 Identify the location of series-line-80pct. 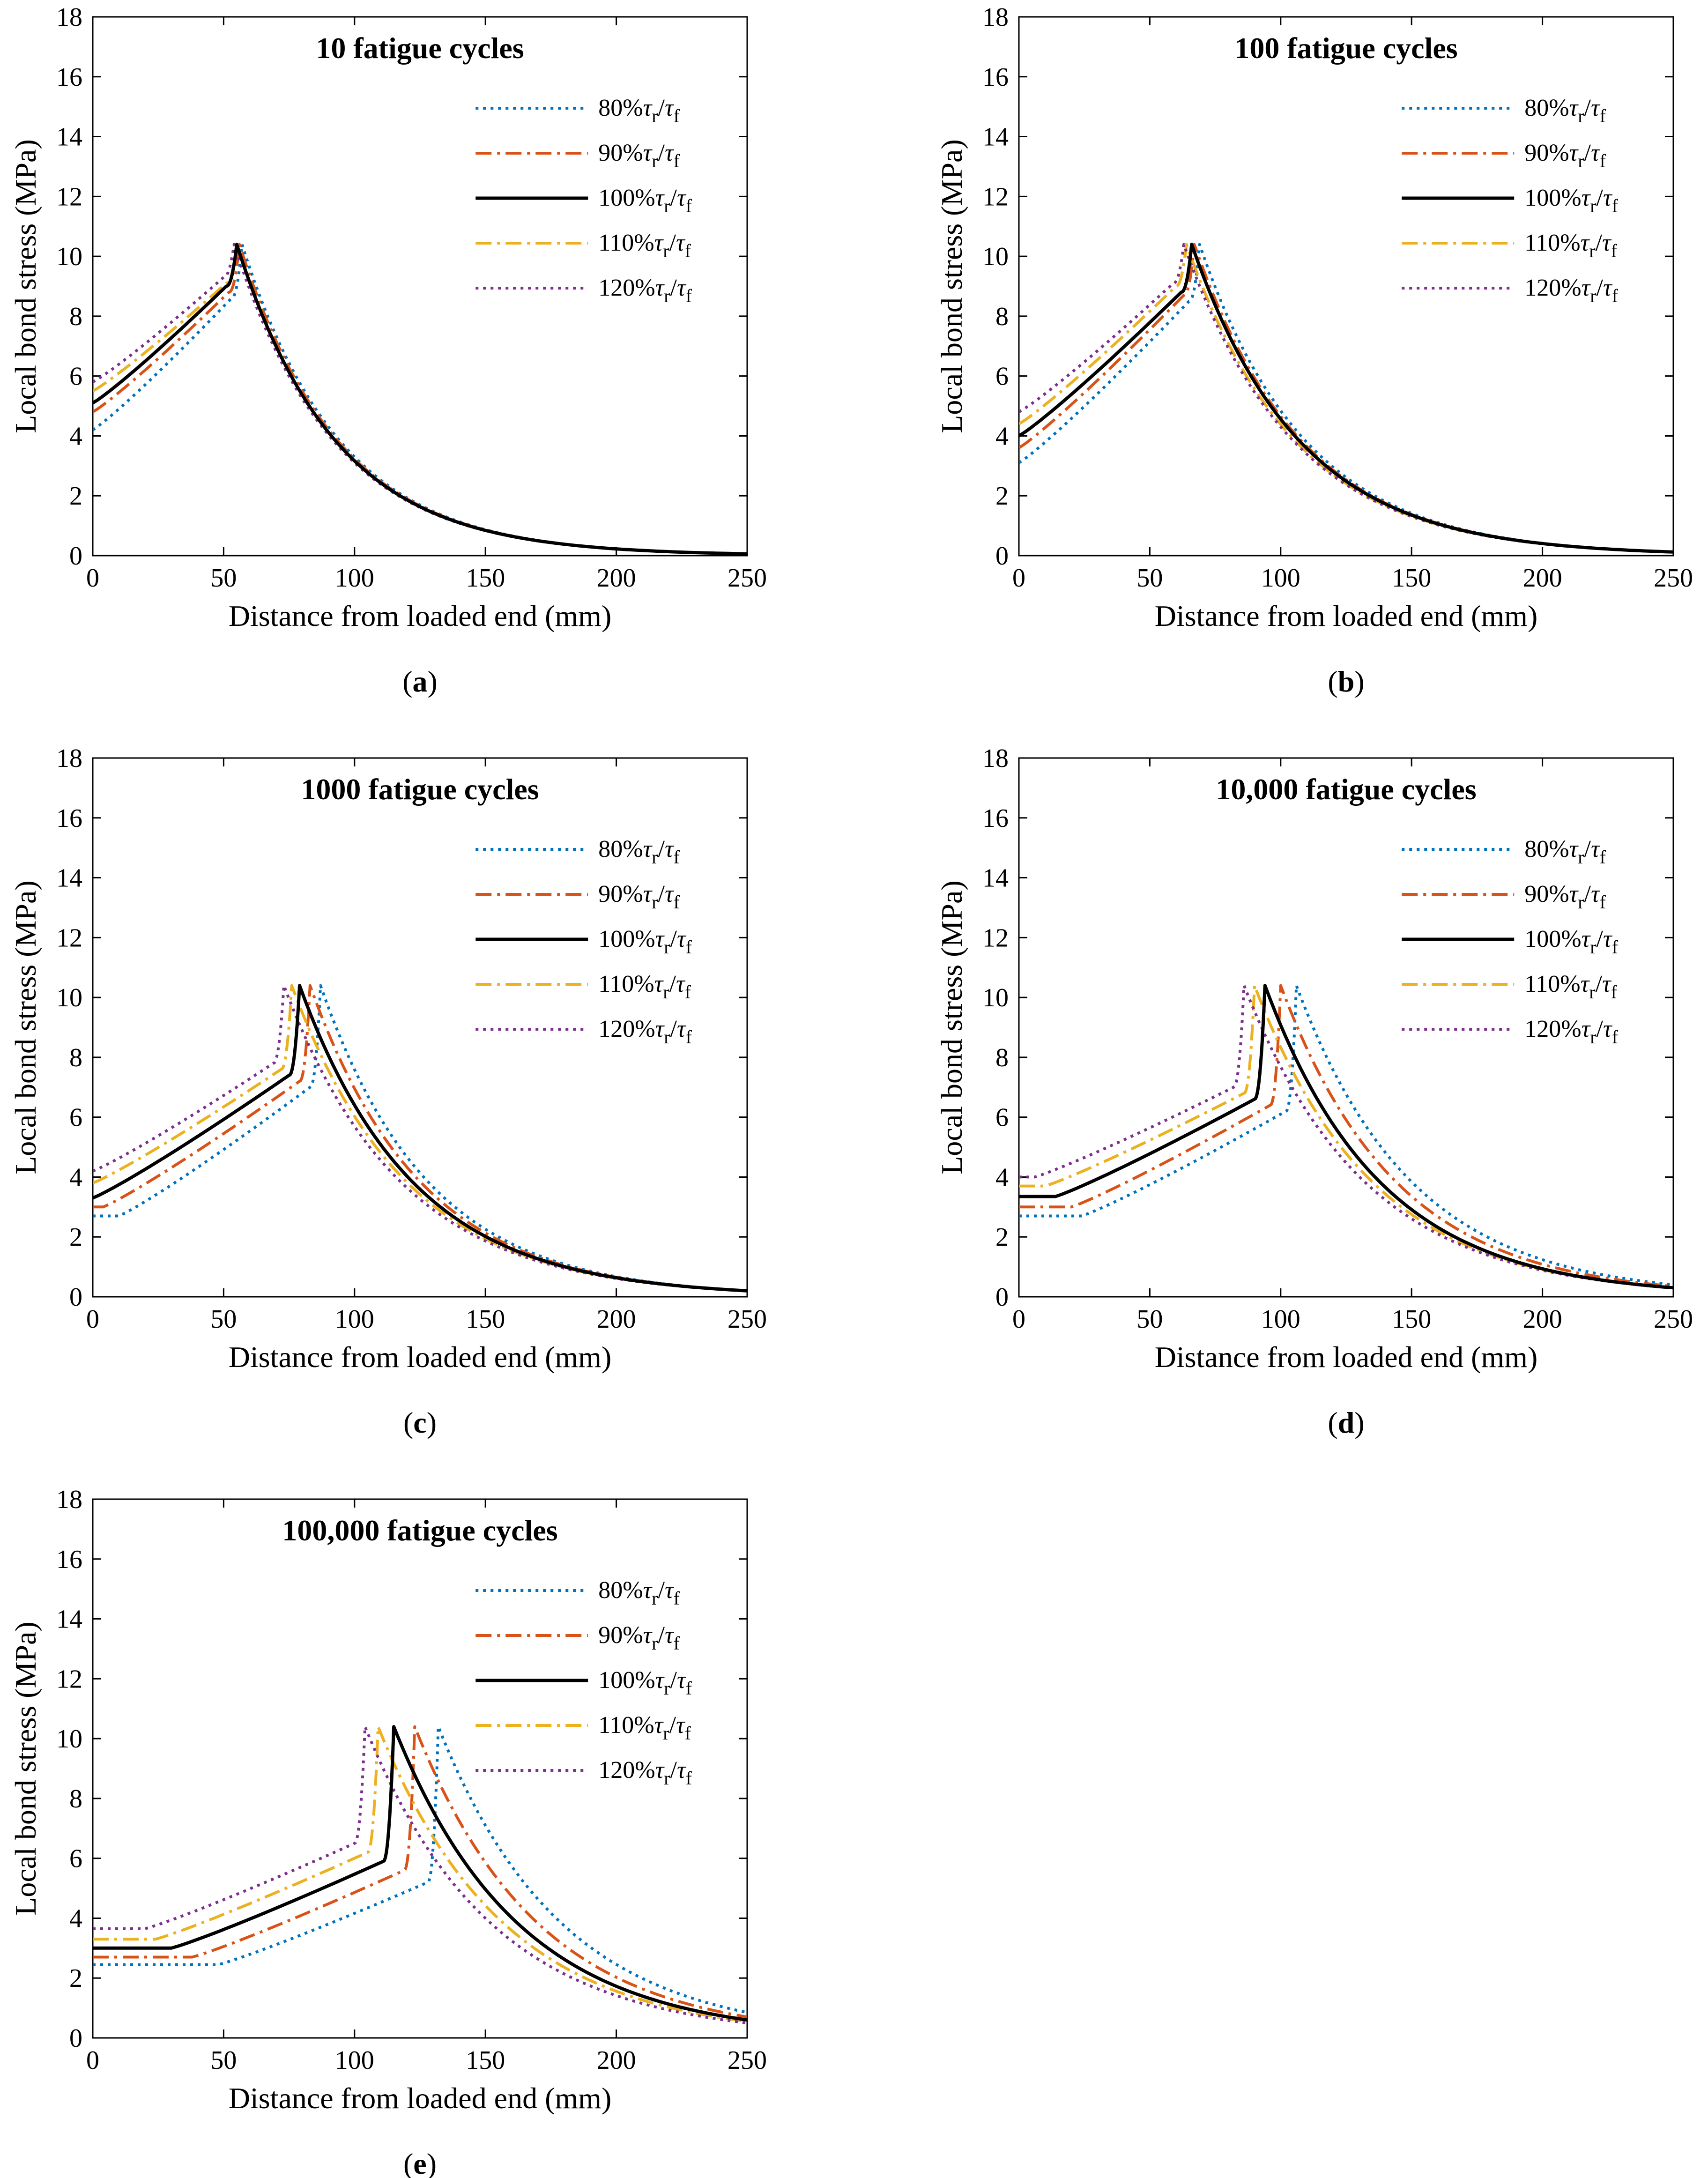
(420, 1869).